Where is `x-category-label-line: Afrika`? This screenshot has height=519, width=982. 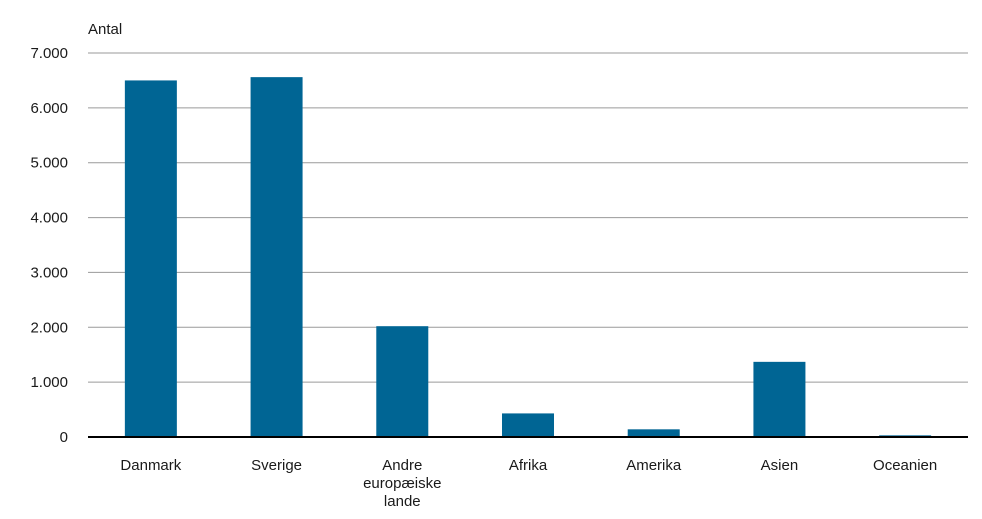
x-category-label-line: Afrika is located at coordinates (528, 465).